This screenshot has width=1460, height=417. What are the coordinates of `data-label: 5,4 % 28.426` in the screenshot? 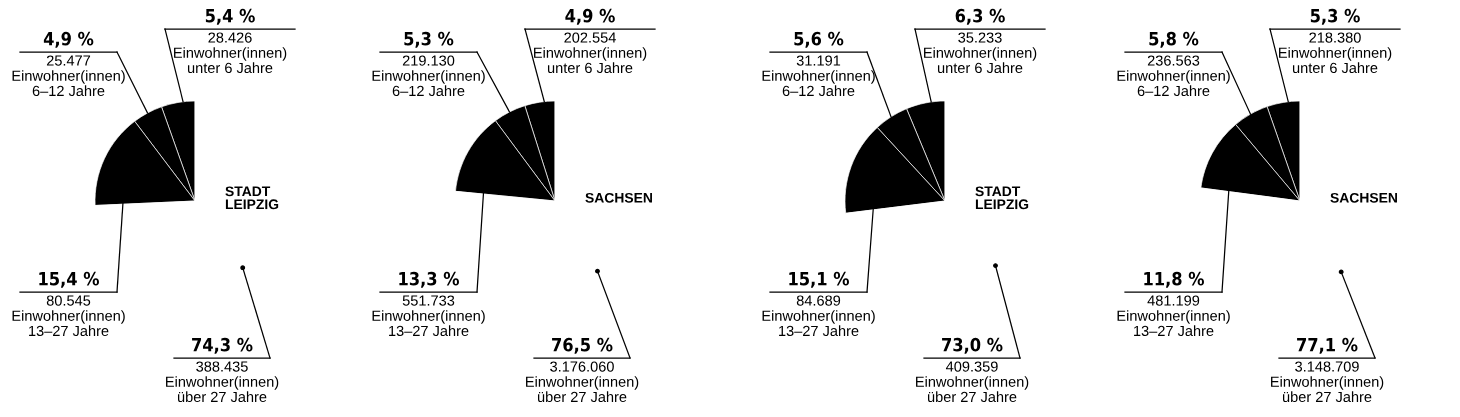 It's located at (230, 25).